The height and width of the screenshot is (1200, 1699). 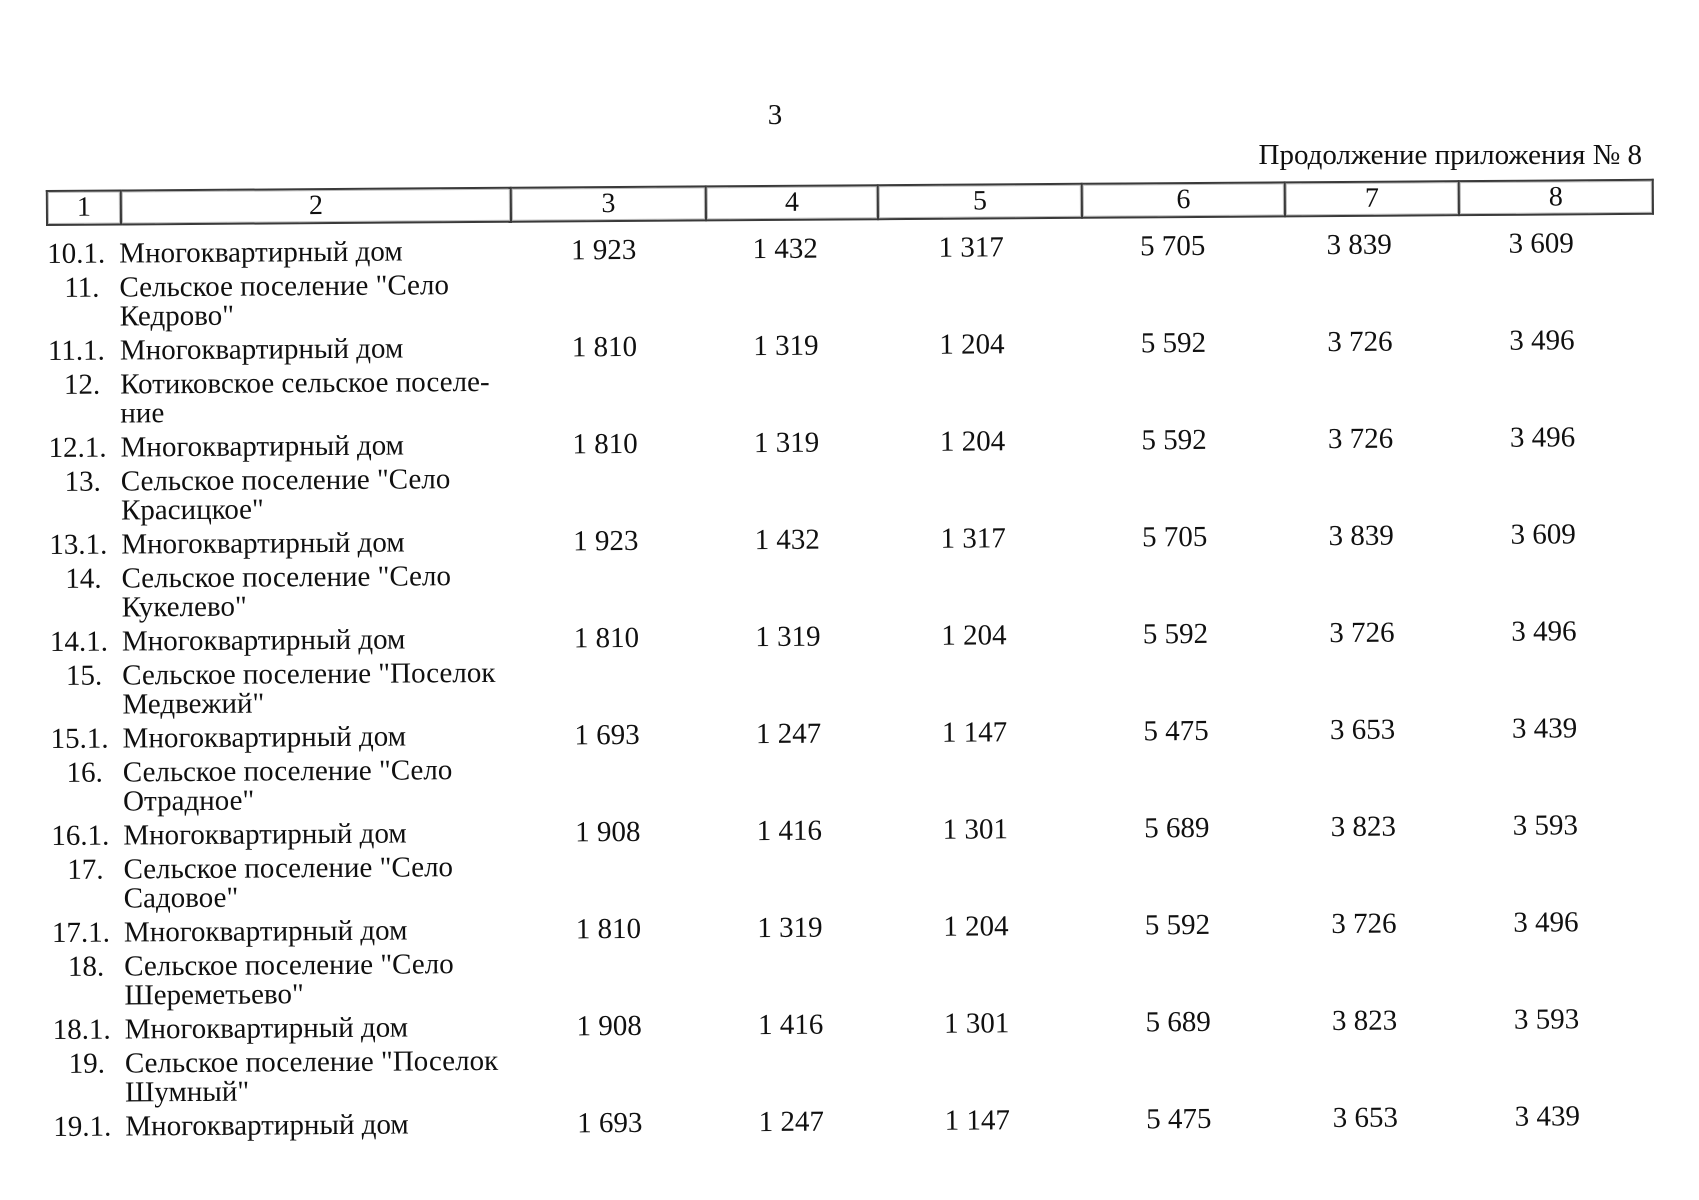 What do you see at coordinates (85, 869) in the screenshot?
I see `row-number-cell: 17.` at bounding box center [85, 869].